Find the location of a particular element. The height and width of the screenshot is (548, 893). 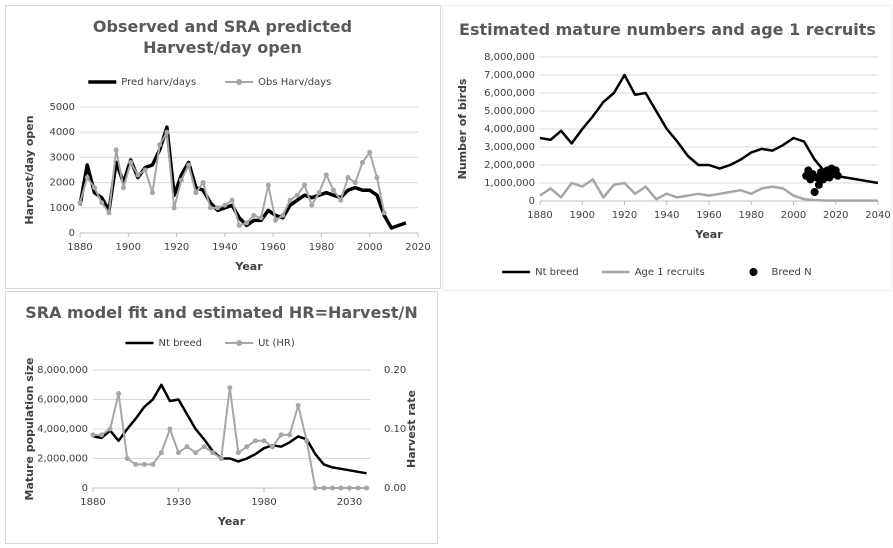

y-tick-label: 2,000,000 is located at coordinates (509, 165).